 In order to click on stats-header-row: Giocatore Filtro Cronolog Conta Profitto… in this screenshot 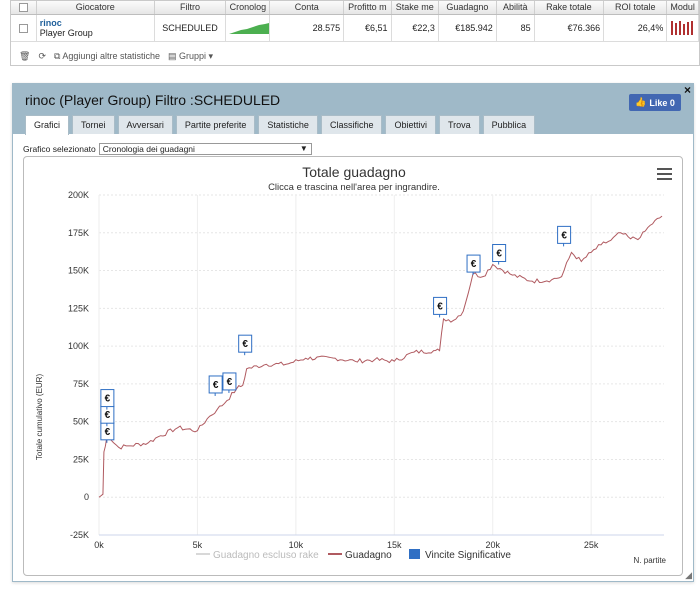, I will do `click(355, 8)`.